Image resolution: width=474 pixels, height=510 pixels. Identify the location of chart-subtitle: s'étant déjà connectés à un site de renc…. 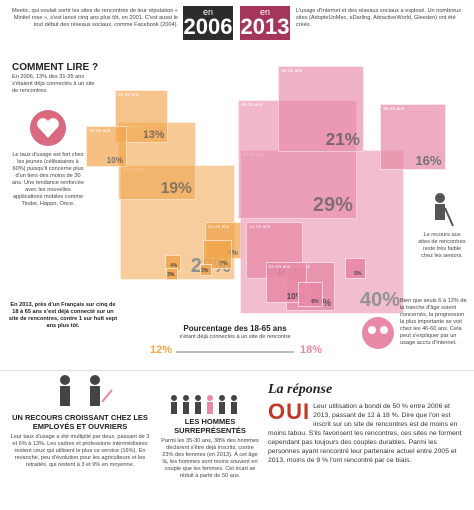
(235, 337).